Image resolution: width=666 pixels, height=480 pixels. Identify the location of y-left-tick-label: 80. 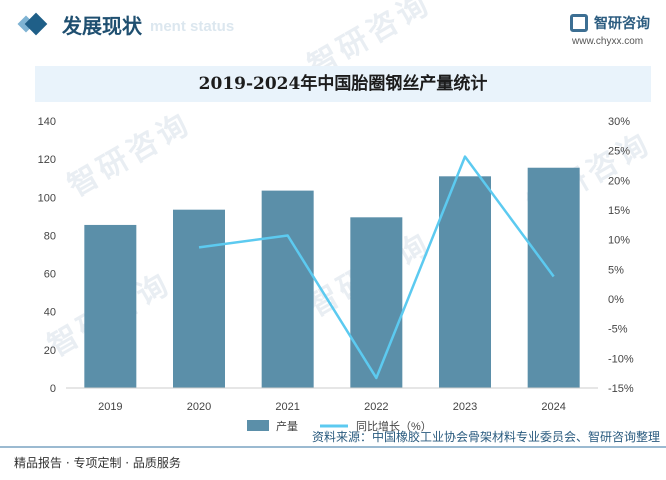
(50, 236).